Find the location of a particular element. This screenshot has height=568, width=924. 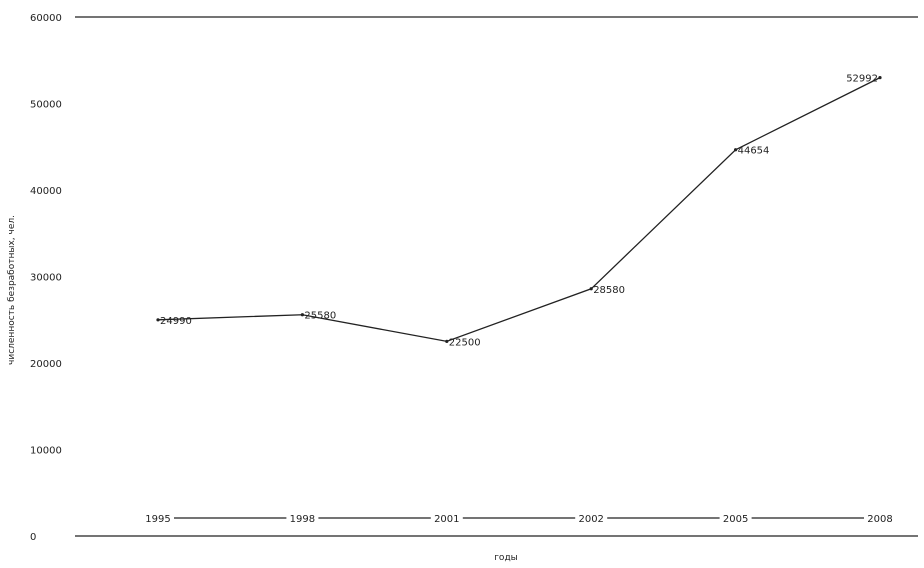

x-tick-labels: 1995 1998 2001 2002 2005 2008 is located at coordinates (519, 518).